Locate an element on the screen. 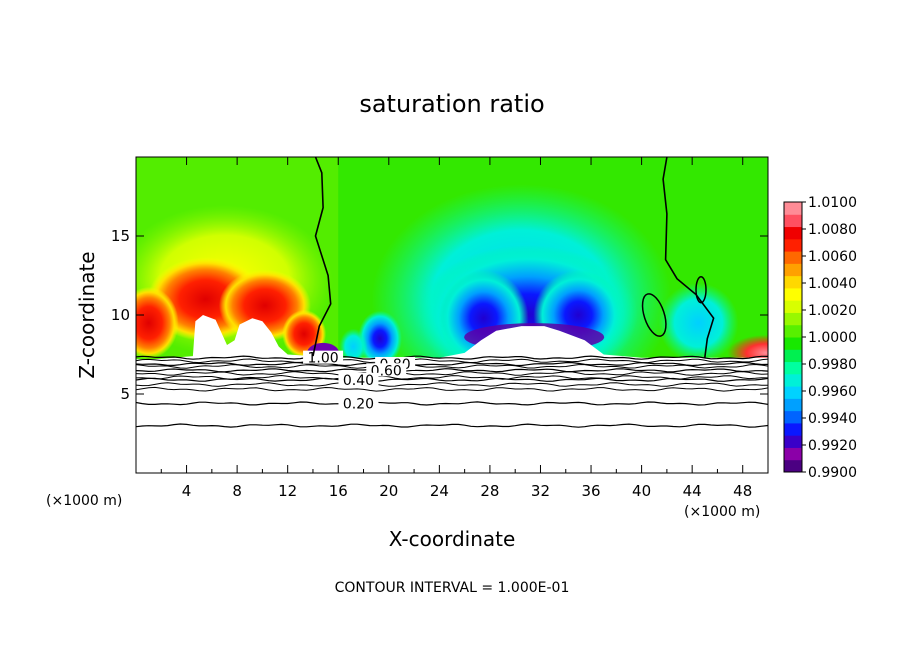 The image size is (904, 654). colorbar-label: 1.0080 is located at coordinates (832, 230).